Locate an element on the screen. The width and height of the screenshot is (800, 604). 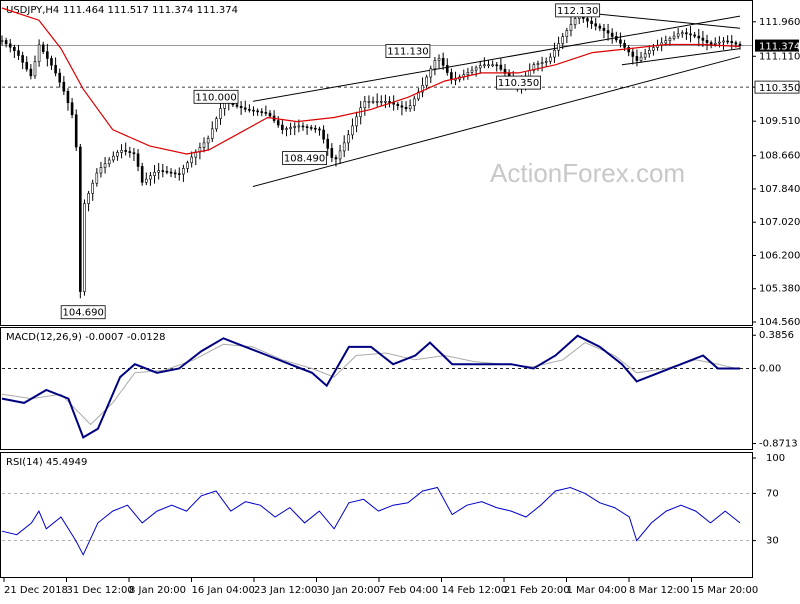
annotation-label: 108.490 is located at coordinates (304, 159).